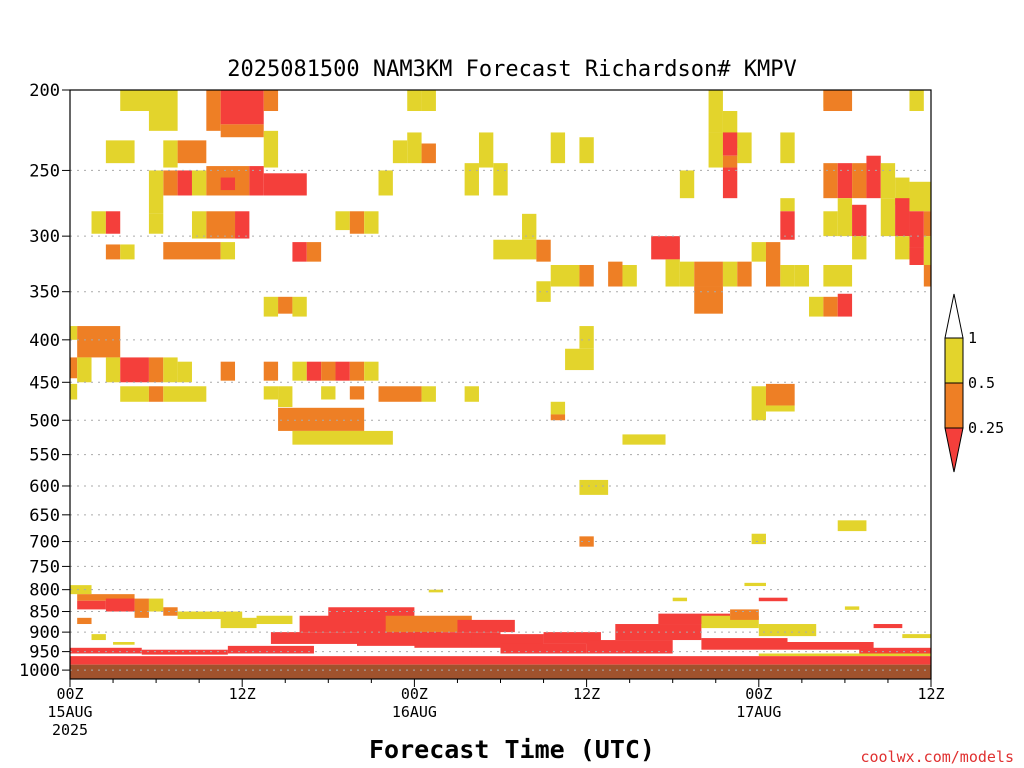 The image size is (1024, 768). Describe the element at coordinates (937, 757) in the screenshot. I see `credit-link: coolwx.com/models` at that location.